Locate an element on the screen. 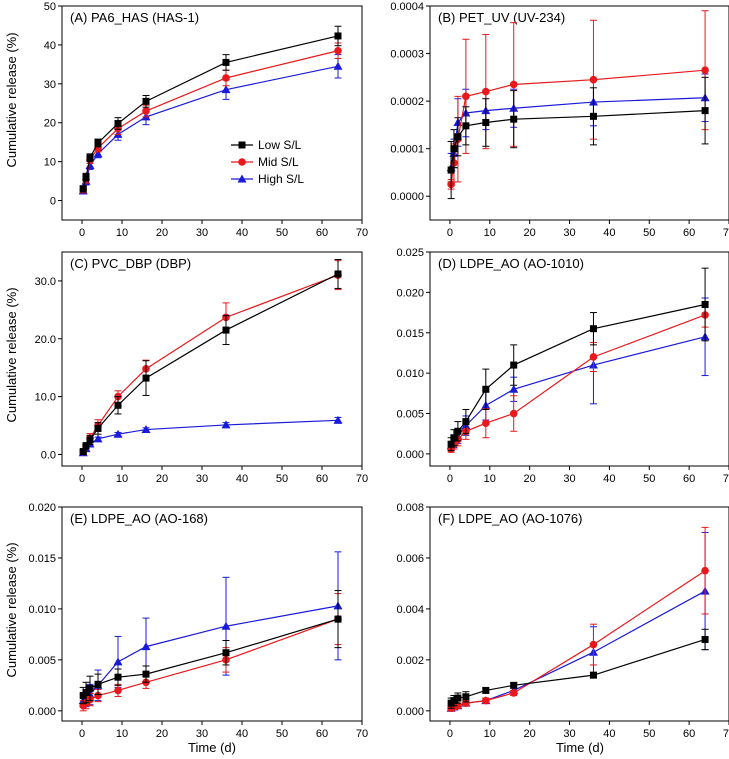  y-tick-label: 0.0000 is located at coordinates (407, 197).